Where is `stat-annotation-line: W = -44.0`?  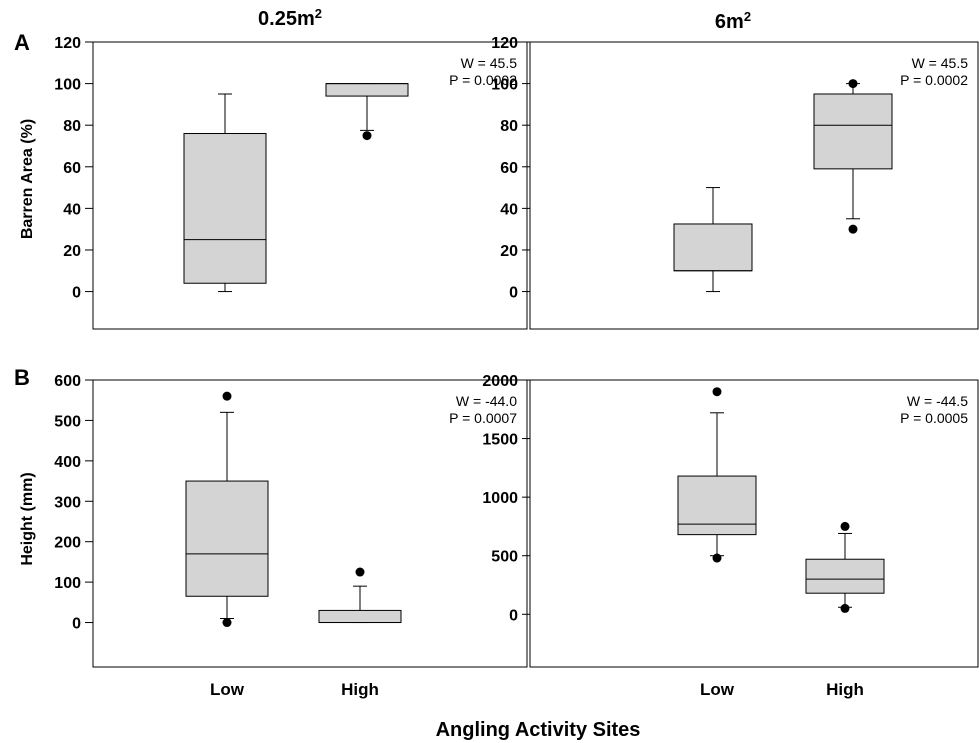 stat-annotation-line: W = -44.0 is located at coordinates (486, 401).